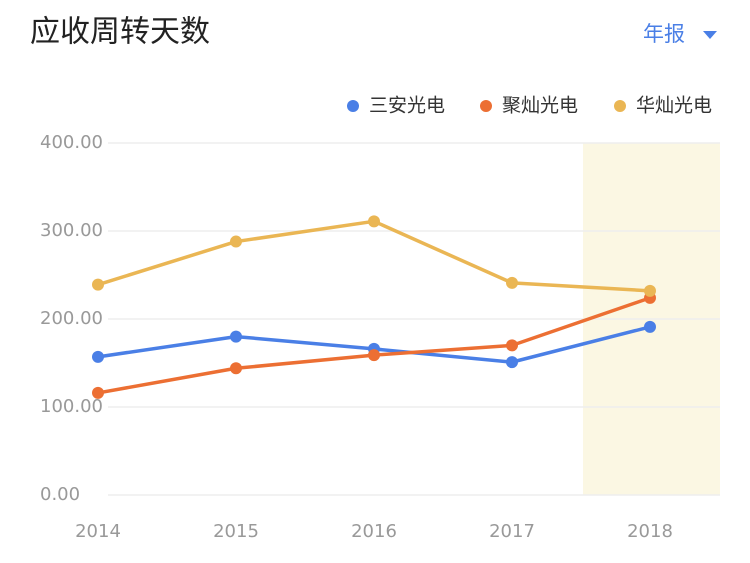 The height and width of the screenshot is (563, 750). I want to click on y-tick-label: 100.00, so click(71, 406).